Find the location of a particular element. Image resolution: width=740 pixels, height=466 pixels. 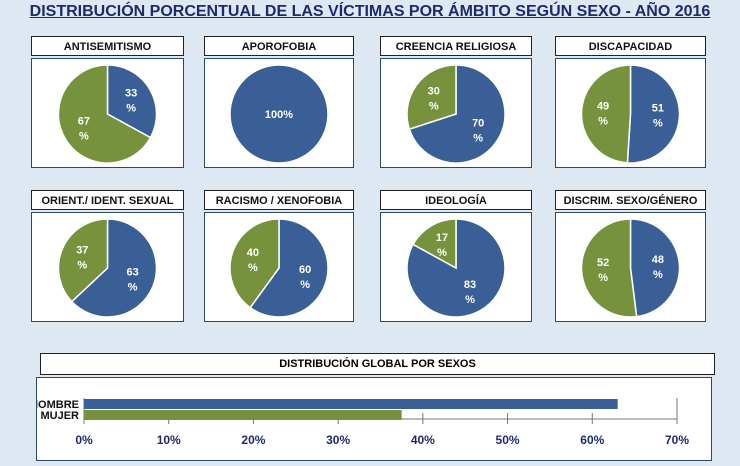

global-chart-title: DISTRIBUCIÓN GLOBAL POR SEXOS is located at coordinates (377, 364).